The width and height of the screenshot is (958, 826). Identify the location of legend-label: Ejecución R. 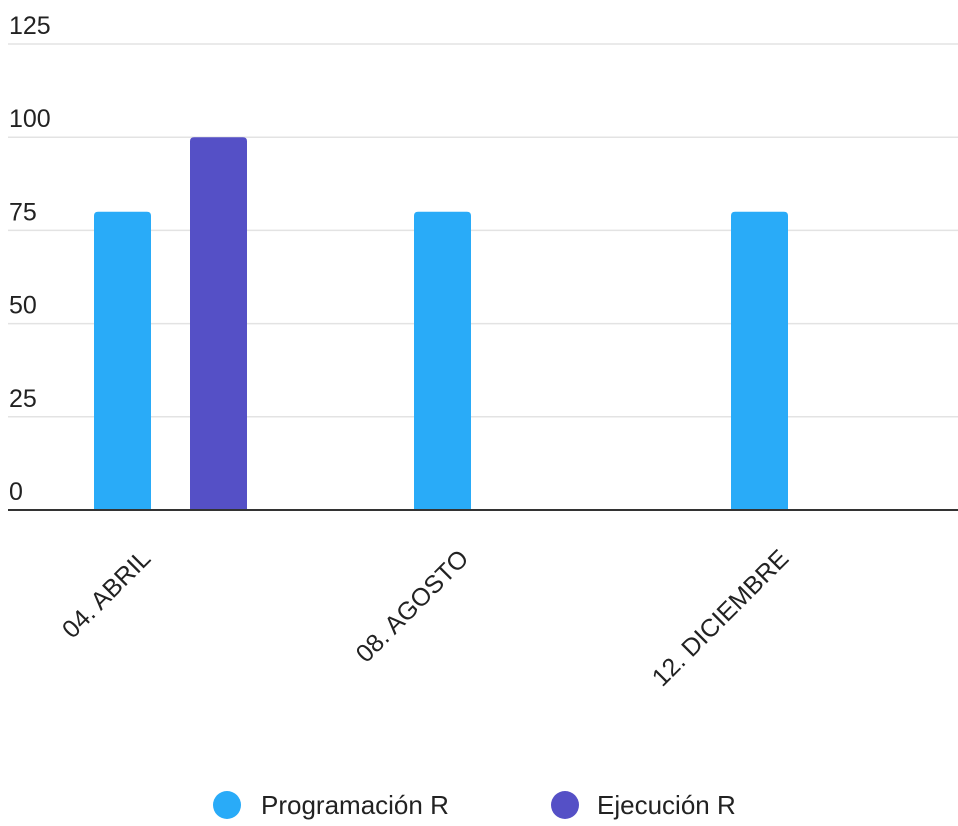
(666, 805).